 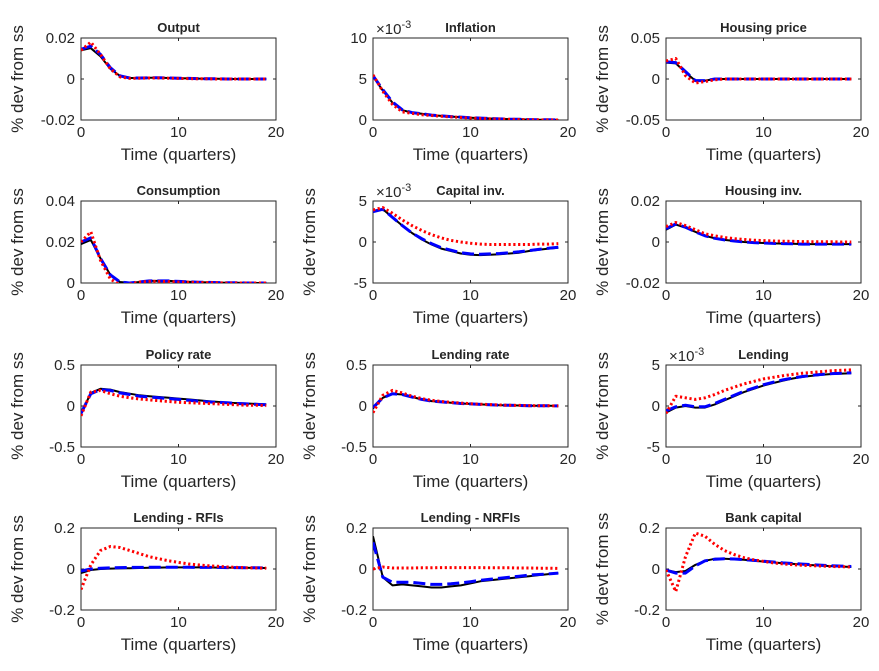 What do you see at coordinates (763, 517) in the screenshot?
I see `panel-title: Bank capital` at bounding box center [763, 517].